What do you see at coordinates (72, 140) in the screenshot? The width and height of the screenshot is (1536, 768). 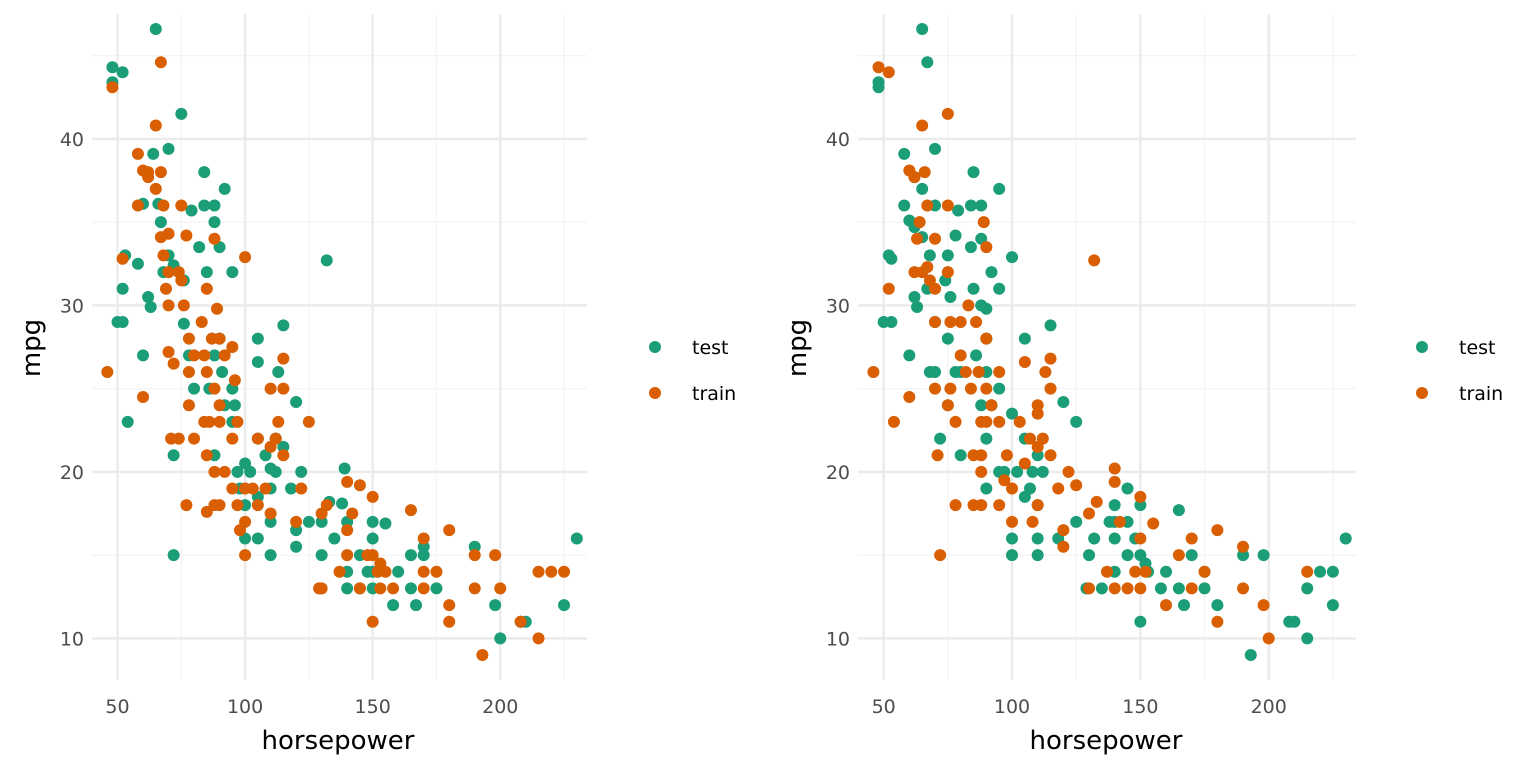 I see `y-tick-label-left: 40` at bounding box center [72, 140].